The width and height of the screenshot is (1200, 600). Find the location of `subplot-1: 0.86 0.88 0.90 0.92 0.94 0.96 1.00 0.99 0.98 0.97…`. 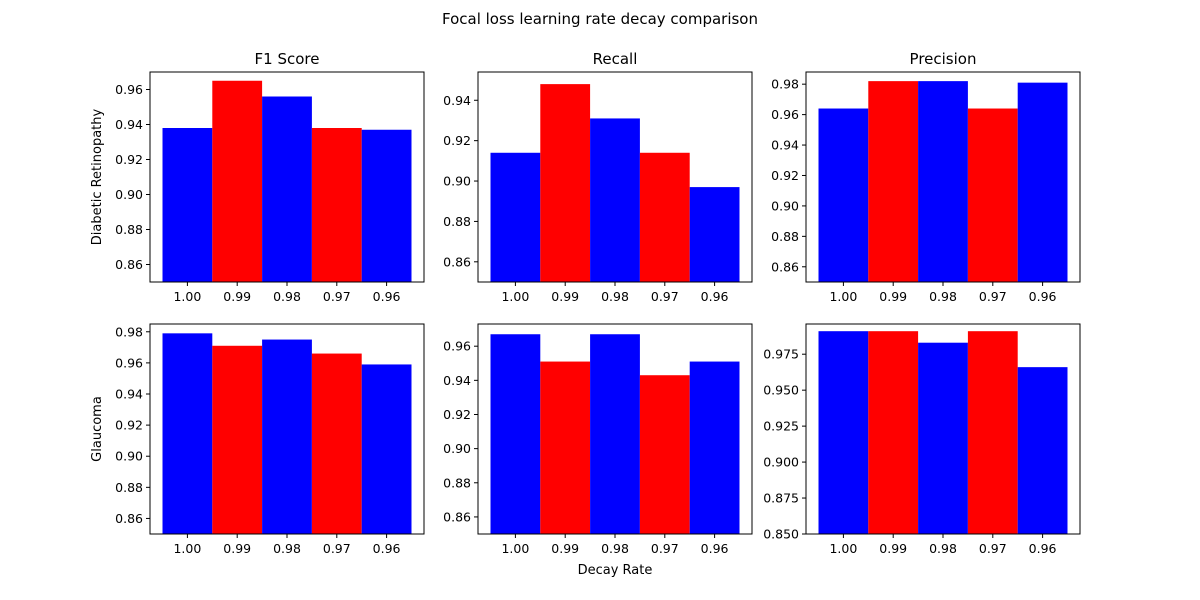

subplot-1: 0.86 0.88 0.90 0.92 0.94 0.96 1.00 0.99 0.98 0.97… is located at coordinates (257, 177).